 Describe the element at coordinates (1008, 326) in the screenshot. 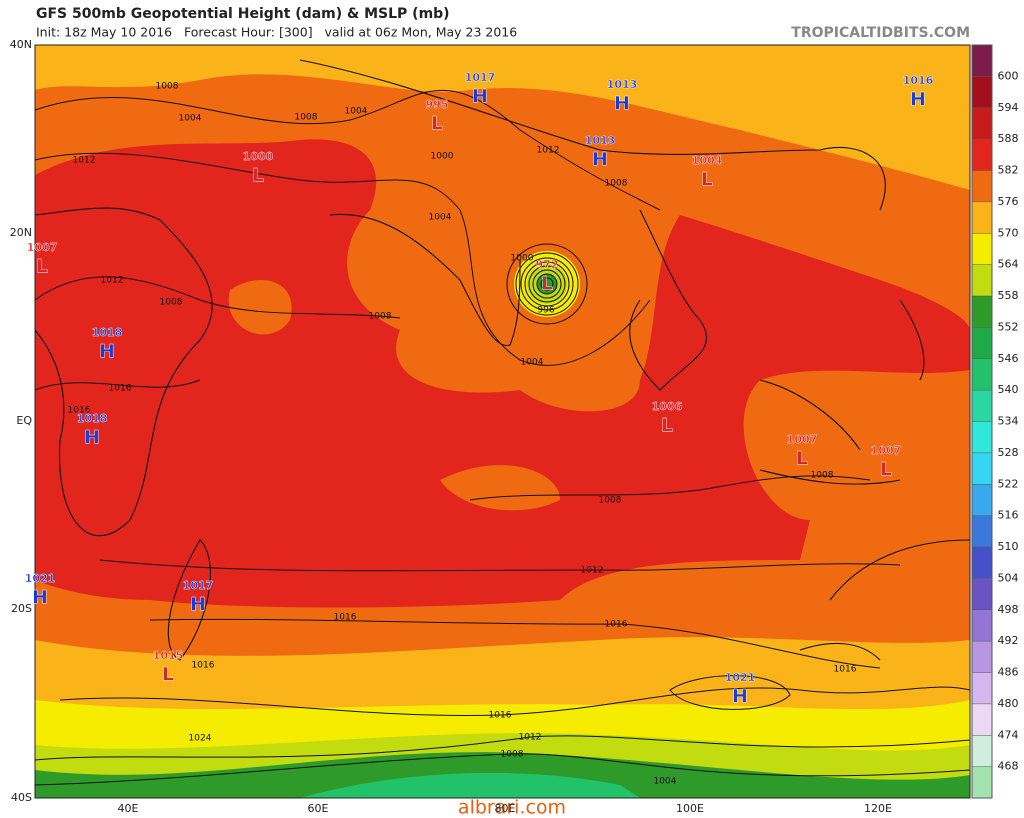

I see `colorbar-label: 552` at that location.